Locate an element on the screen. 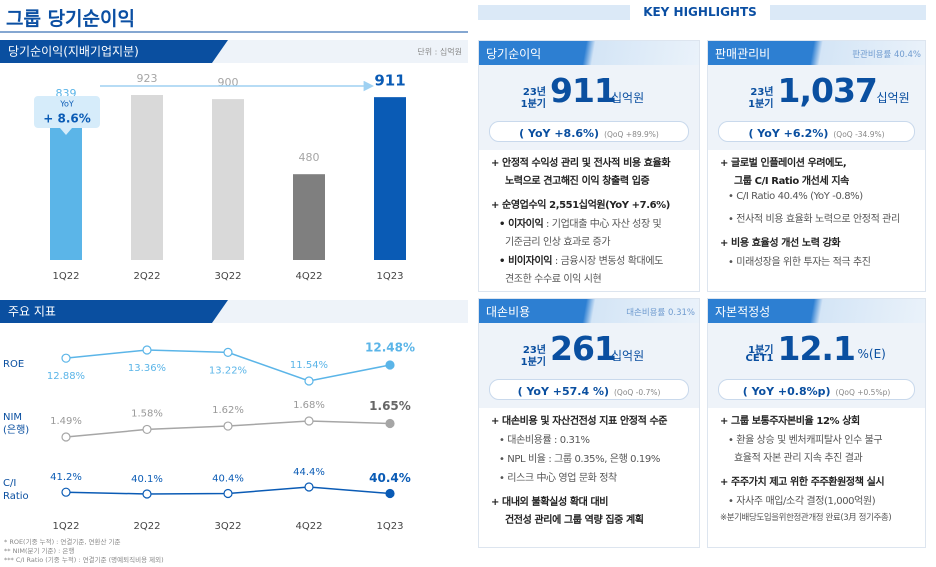  bullet-line: • 리스크 中心 영업 문화 정착 is located at coordinates (558, 478).